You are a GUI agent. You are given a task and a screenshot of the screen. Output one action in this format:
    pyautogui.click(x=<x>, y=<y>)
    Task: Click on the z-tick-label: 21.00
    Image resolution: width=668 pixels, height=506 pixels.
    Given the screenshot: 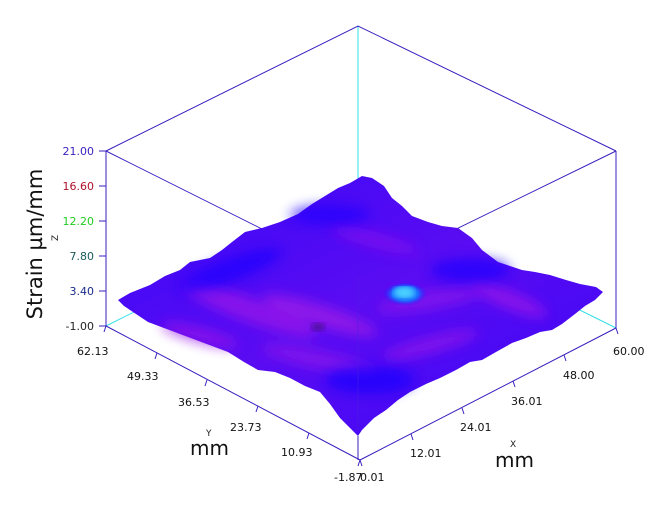 What is the action you would take?
    pyautogui.click(x=79, y=151)
    